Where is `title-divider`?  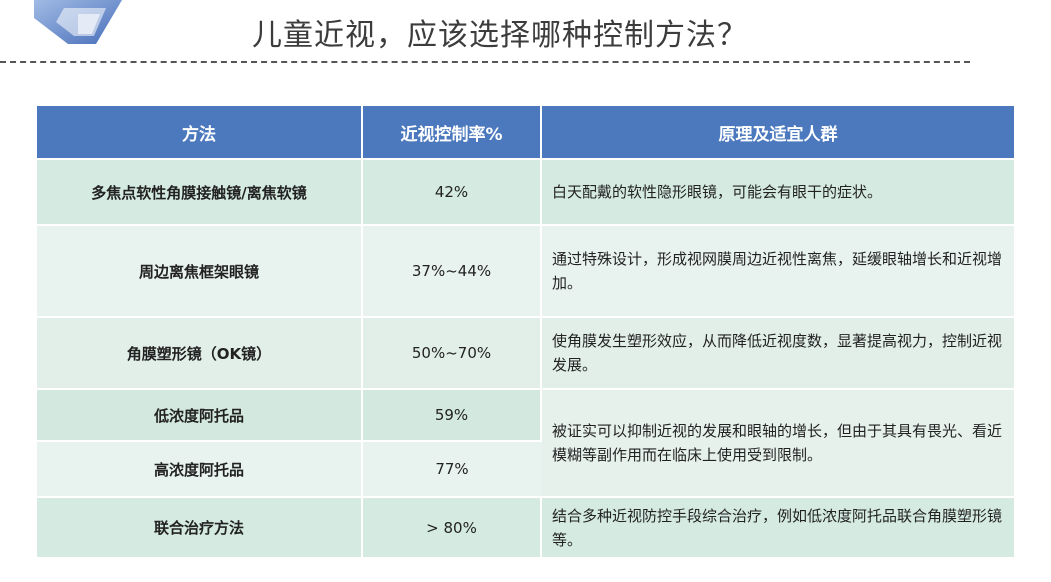
title-divider is located at coordinates (485, 62).